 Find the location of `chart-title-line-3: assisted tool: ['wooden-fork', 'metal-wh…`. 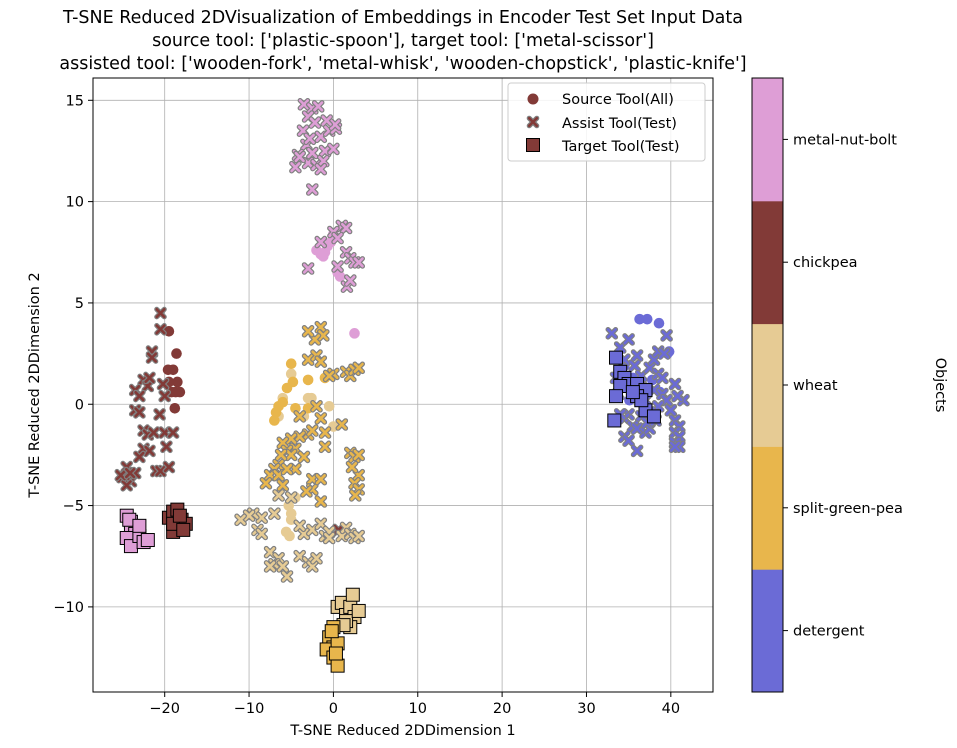

chart-title-line-3: assisted tool: ['wooden-fork', 'metal-wh… is located at coordinates (402, 64).